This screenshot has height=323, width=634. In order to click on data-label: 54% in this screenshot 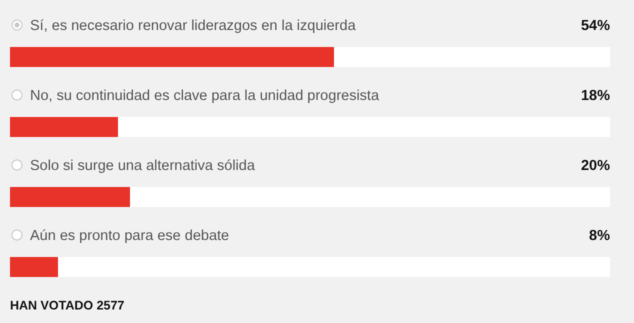, I will do `click(595, 26)`.